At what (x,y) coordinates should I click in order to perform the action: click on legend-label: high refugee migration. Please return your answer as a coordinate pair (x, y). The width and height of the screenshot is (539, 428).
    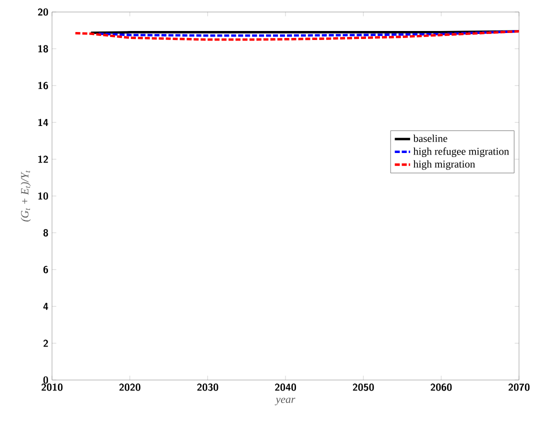
    Looking at the image, I should click on (461, 152).